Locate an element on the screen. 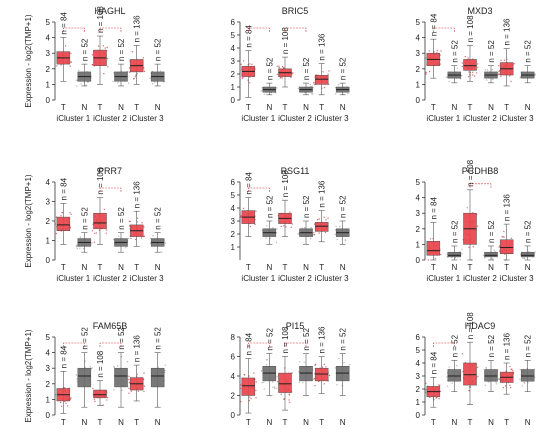 This screenshot has height=429, width=550. y-tick-label: 6 is located at coordinates (233, 357).